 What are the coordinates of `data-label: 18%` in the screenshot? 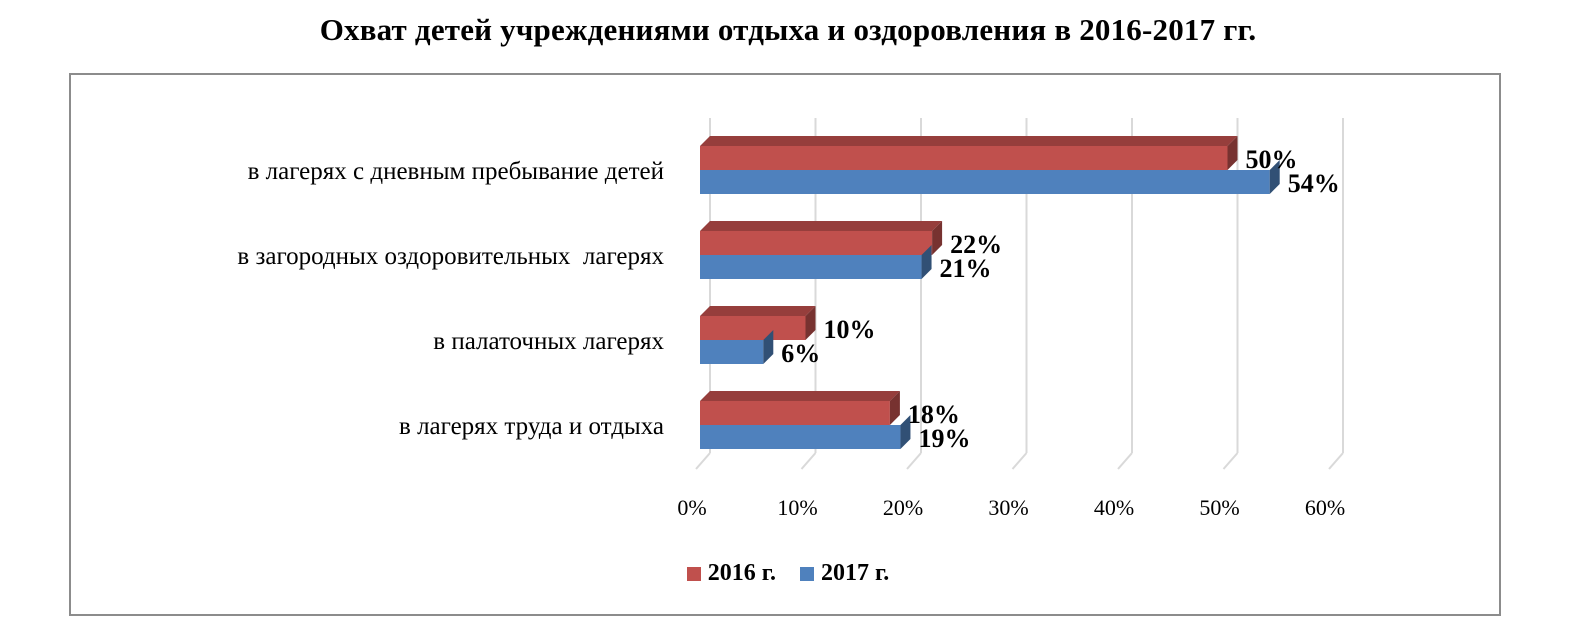 It's located at (934, 414).